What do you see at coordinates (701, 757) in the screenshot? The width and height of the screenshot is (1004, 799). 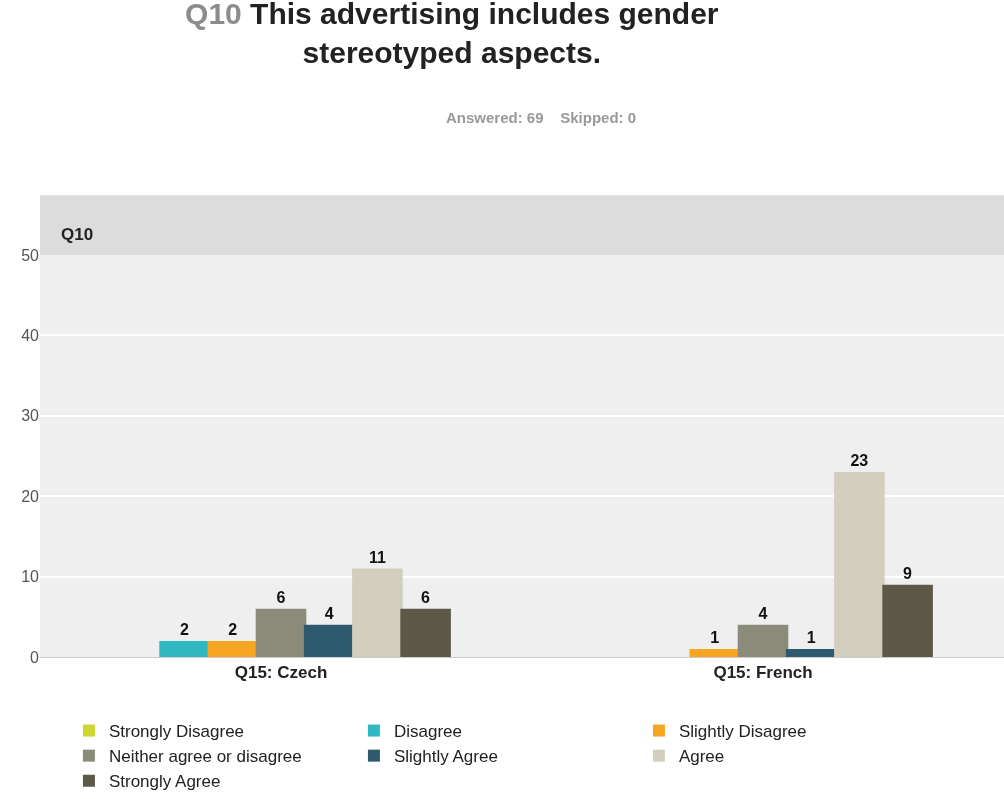 I see `legend-label: Agree` at bounding box center [701, 757].